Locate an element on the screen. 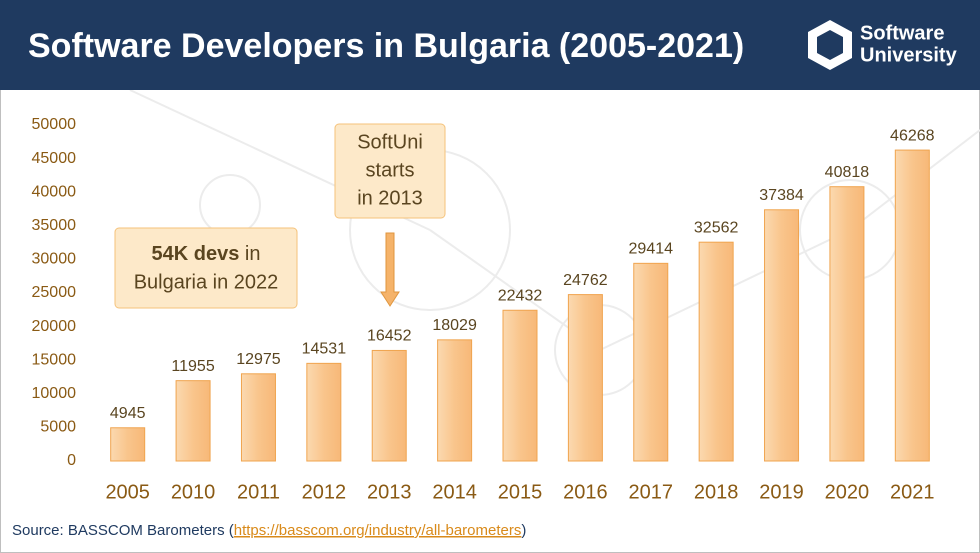  y-tick-label: 45000 is located at coordinates (54, 158).